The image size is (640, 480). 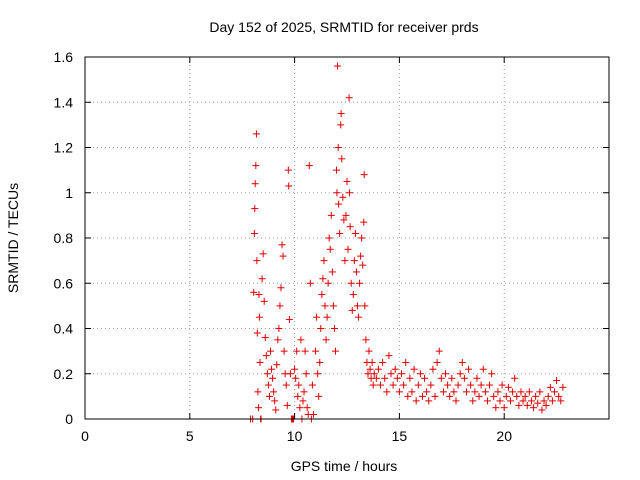 What do you see at coordinates (190, 436) in the screenshot?
I see `x-tick-label-1: 5` at bounding box center [190, 436].